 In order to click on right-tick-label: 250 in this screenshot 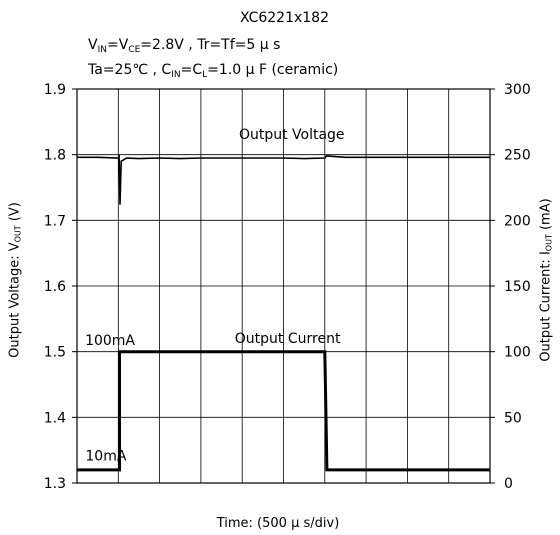, I will do `click(517, 156)`.